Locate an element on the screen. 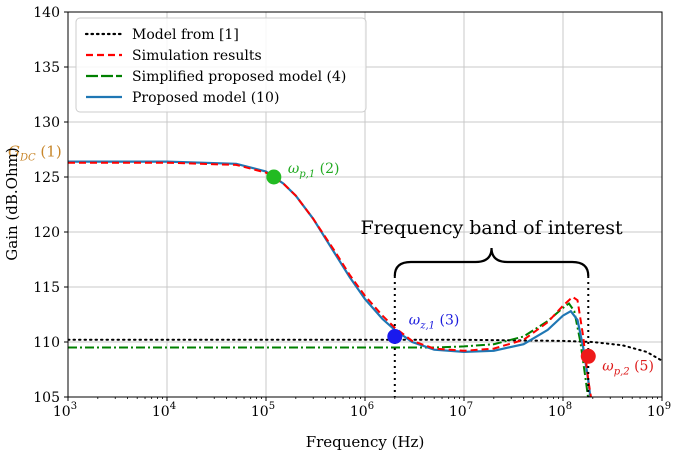  gdc-label: GDC (1) is located at coordinates (35, 153).